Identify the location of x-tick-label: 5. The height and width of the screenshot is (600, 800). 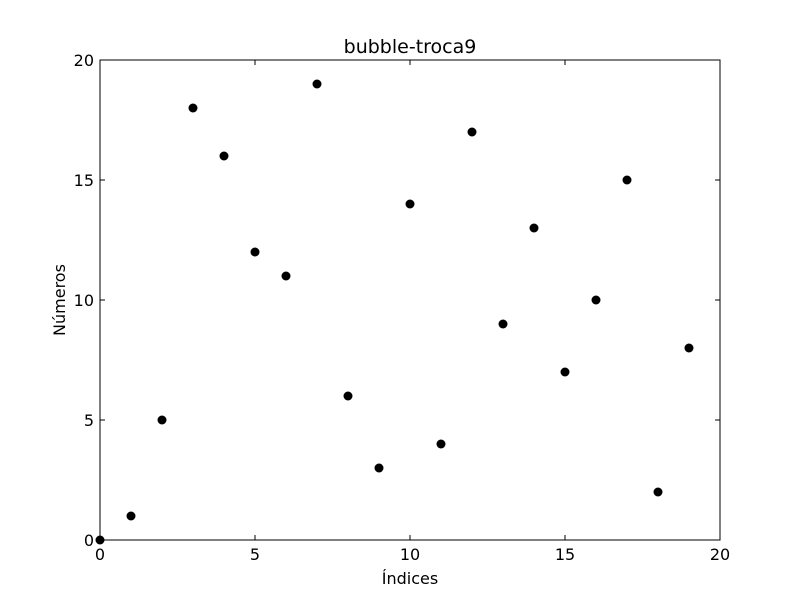
(255, 554).